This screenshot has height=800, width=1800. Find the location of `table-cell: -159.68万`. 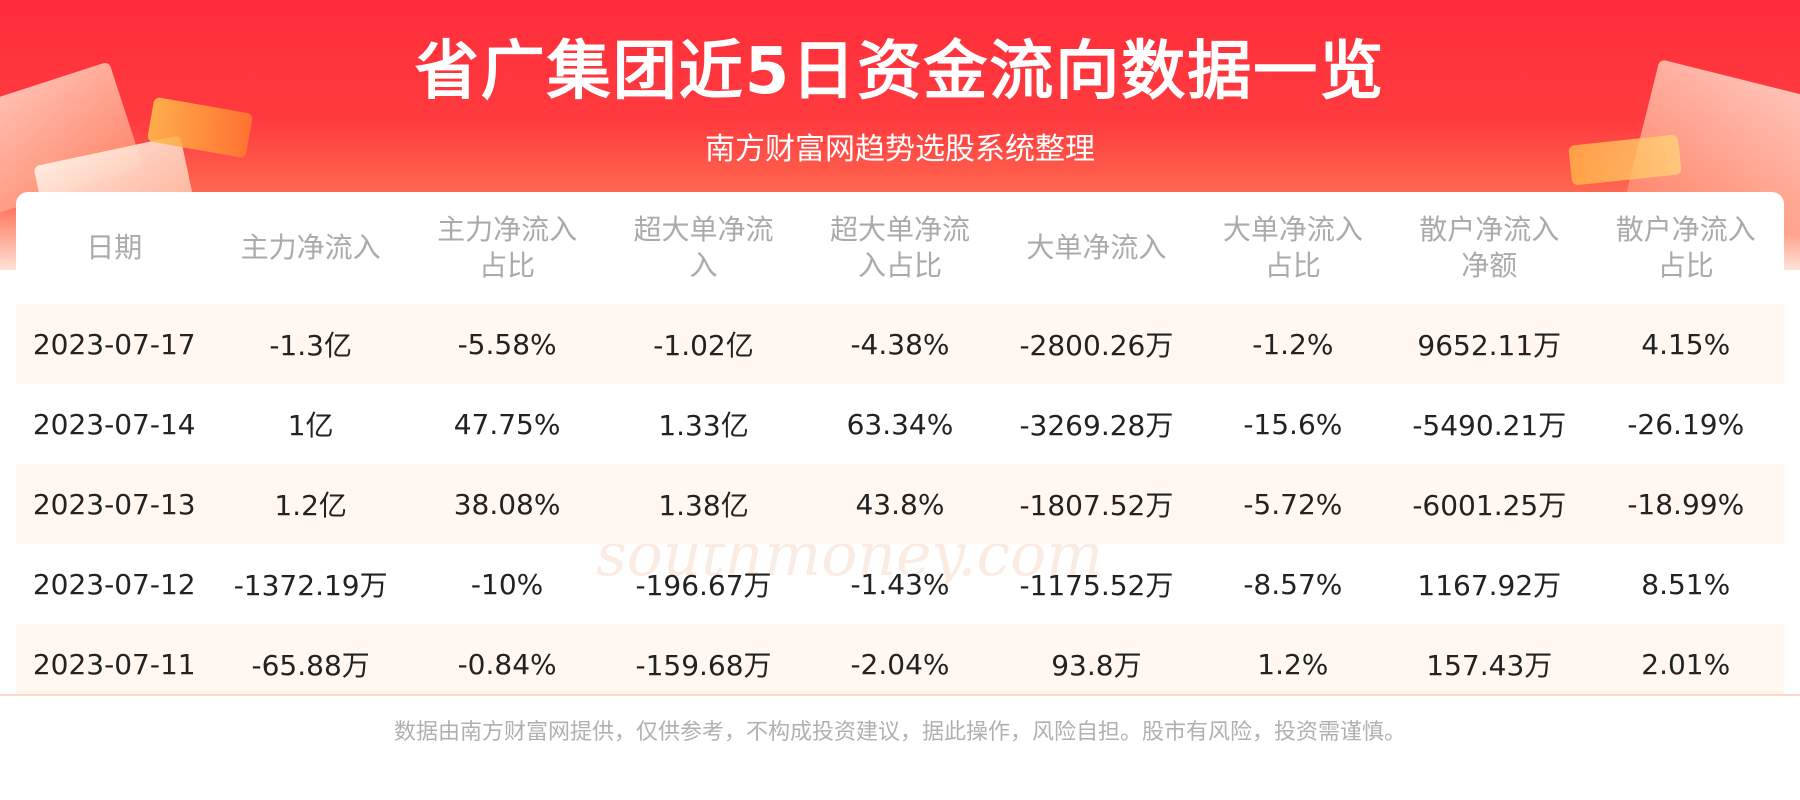

table-cell: -159.68万 is located at coordinates (703, 659).